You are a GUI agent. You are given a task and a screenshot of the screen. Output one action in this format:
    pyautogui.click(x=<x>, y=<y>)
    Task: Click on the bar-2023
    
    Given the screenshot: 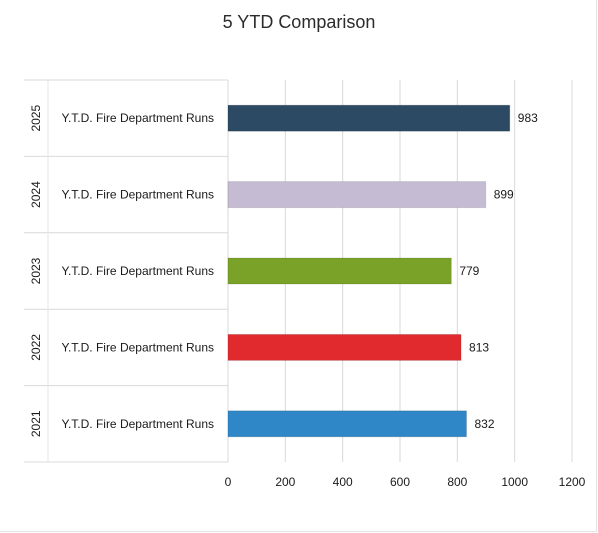 What is the action you would take?
    pyautogui.click(x=339, y=271)
    